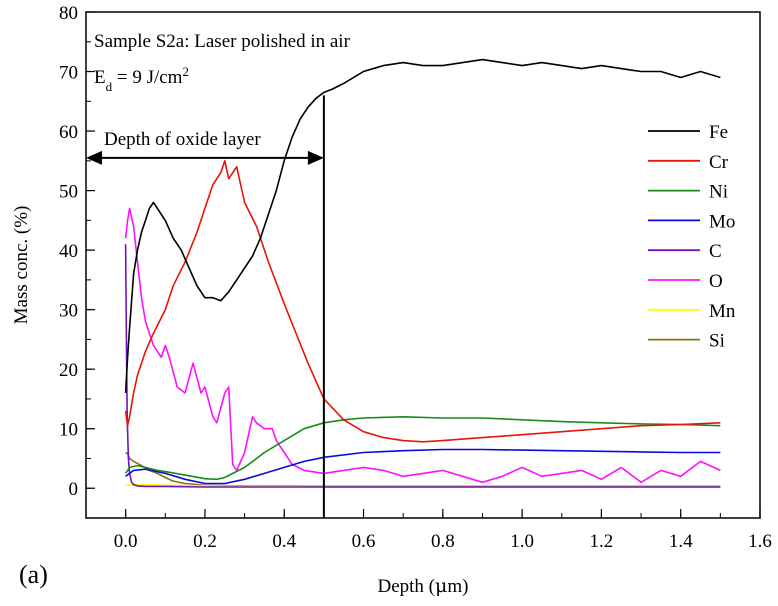  I want to click on series-line-si, so click(423, 469).